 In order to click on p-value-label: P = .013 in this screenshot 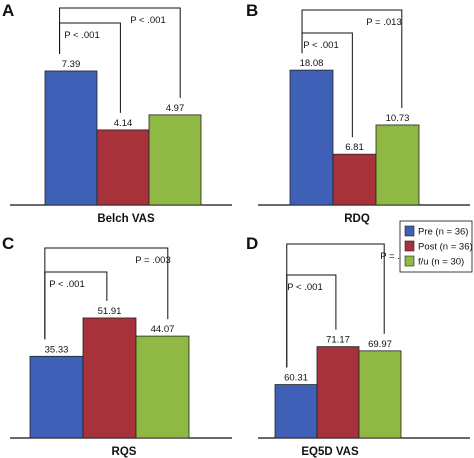, I will do `click(383, 22)`.